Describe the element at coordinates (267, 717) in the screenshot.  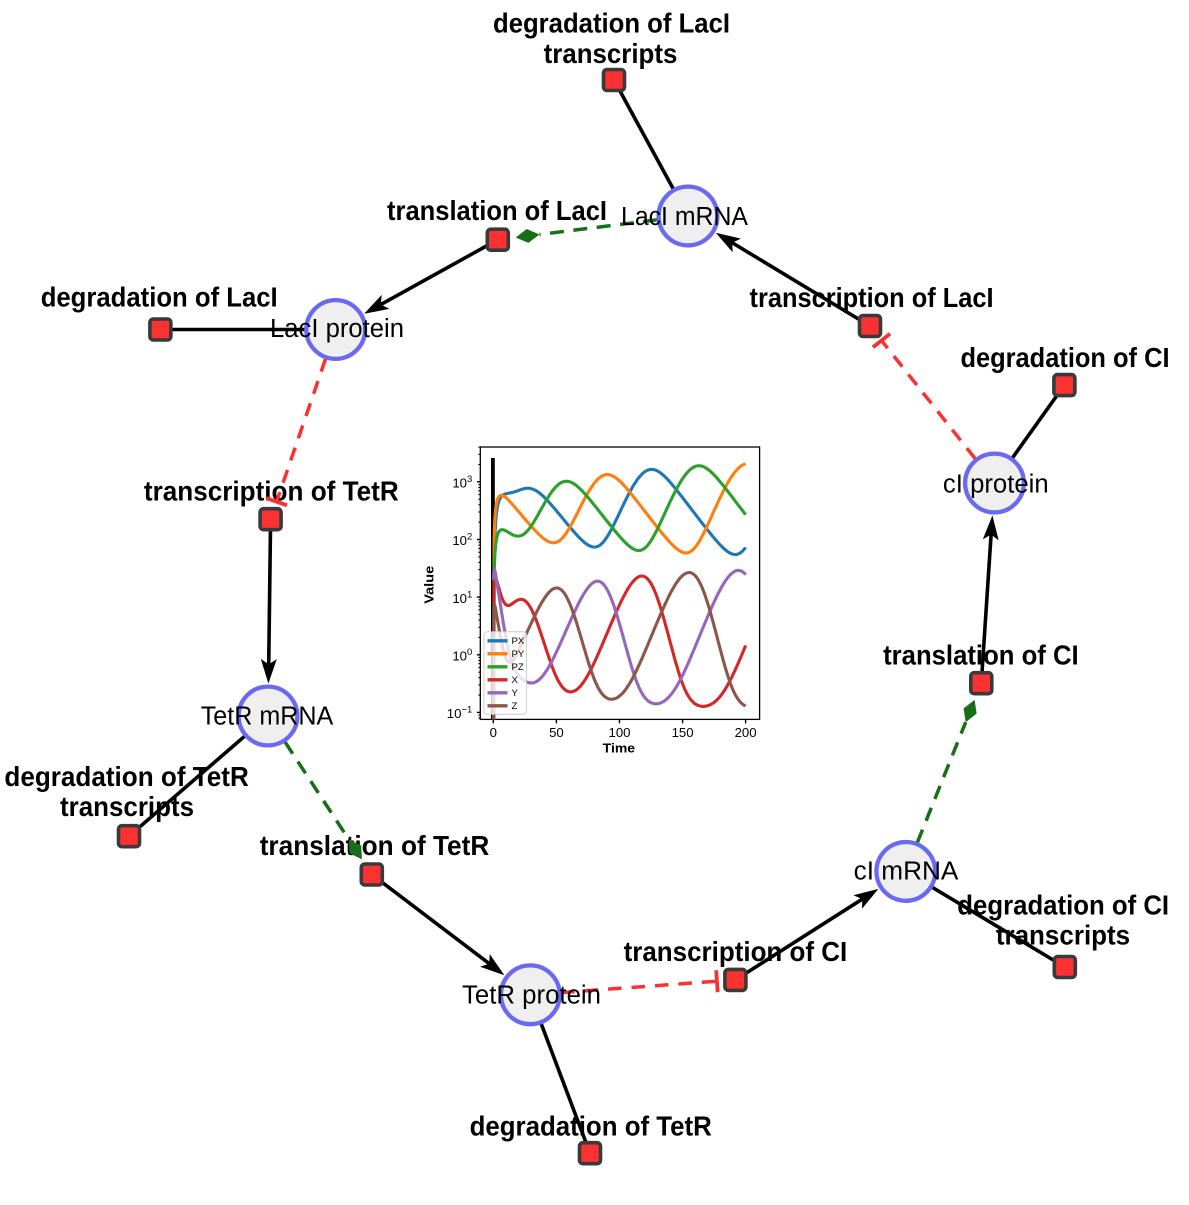
I see `svg-text: TetR mRNA` at that location.